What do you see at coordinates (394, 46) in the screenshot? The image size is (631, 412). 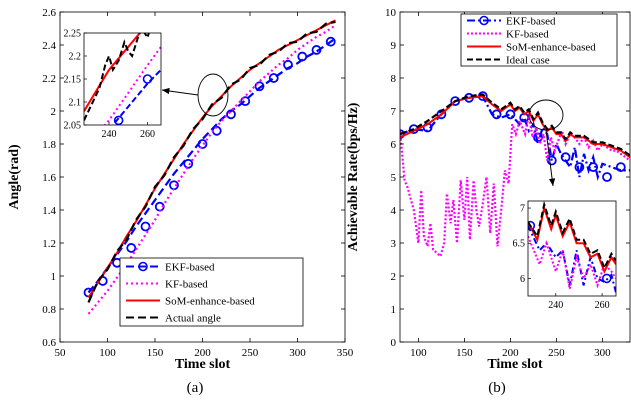 I see `y-tick-label: 9` at bounding box center [394, 46].